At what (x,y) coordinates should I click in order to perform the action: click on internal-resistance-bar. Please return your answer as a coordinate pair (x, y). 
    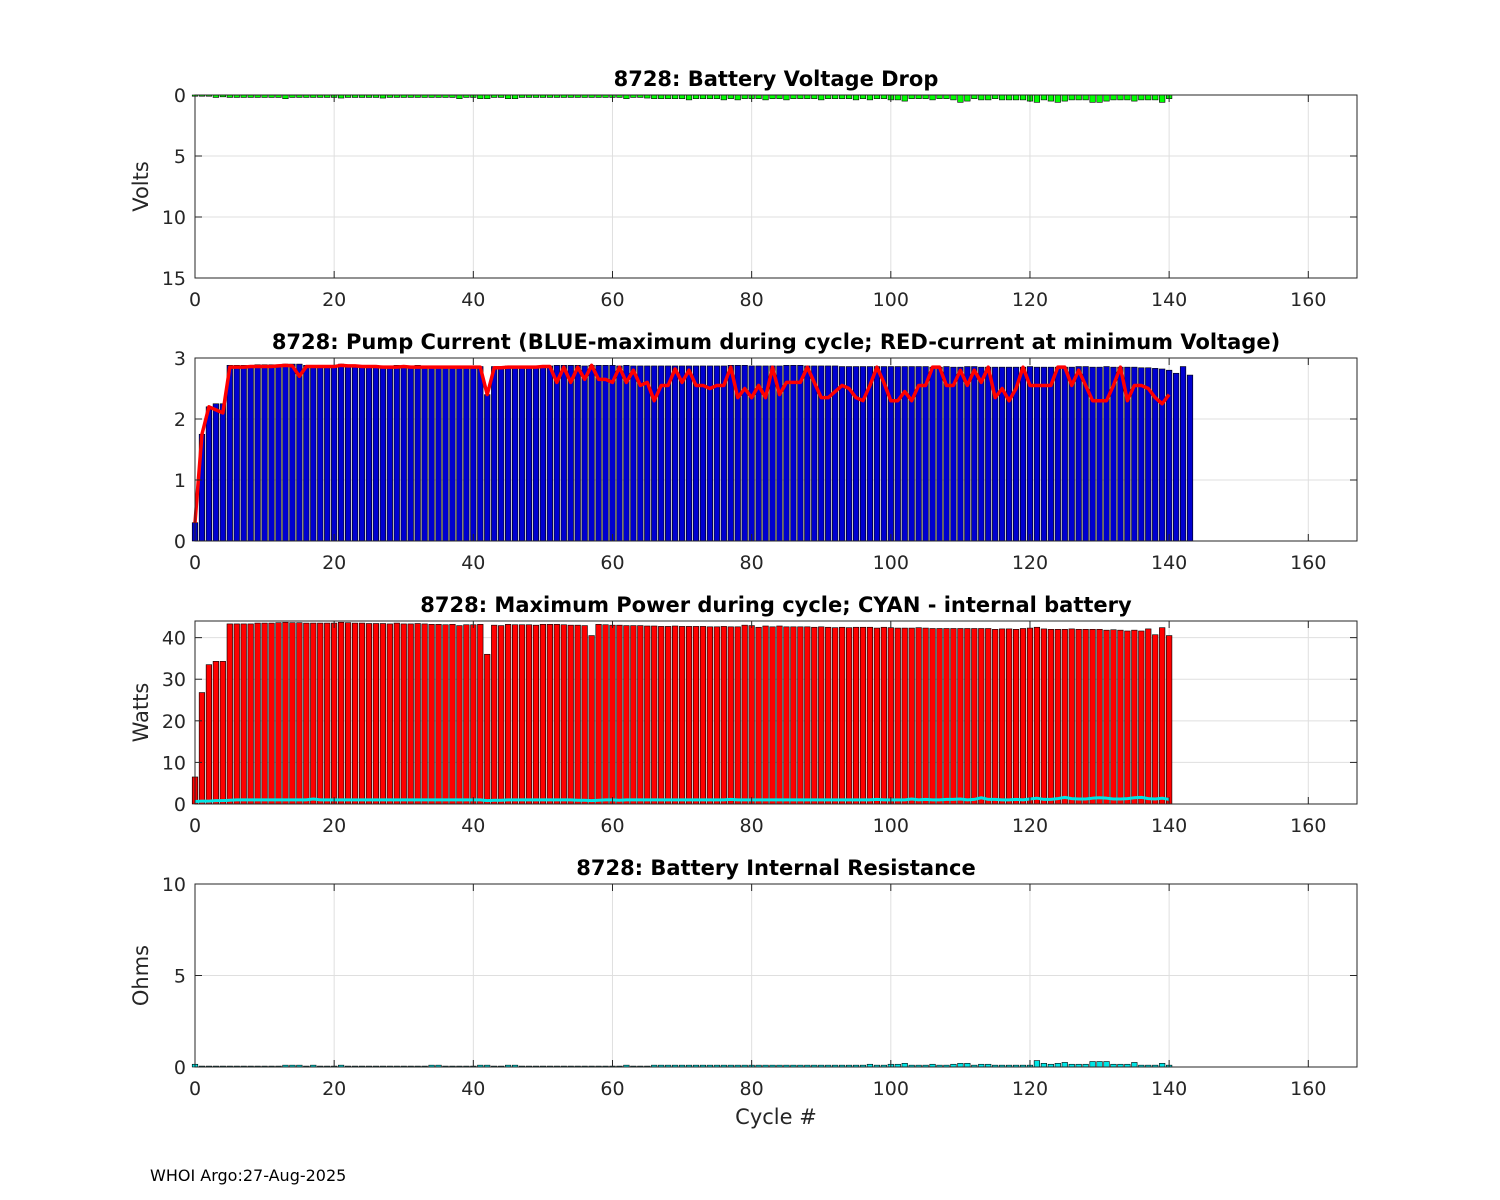
    Looking at the image, I should click on (1092, 1064).